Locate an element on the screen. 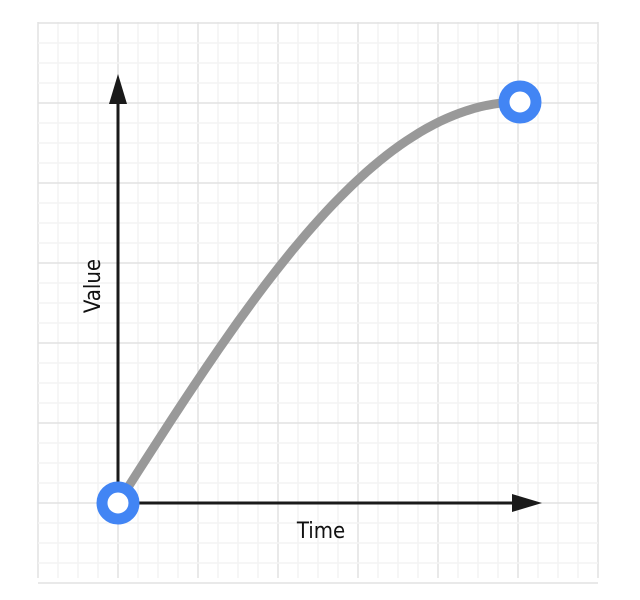 The width and height of the screenshot is (640, 600). end-point is located at coordinates (520, 102).